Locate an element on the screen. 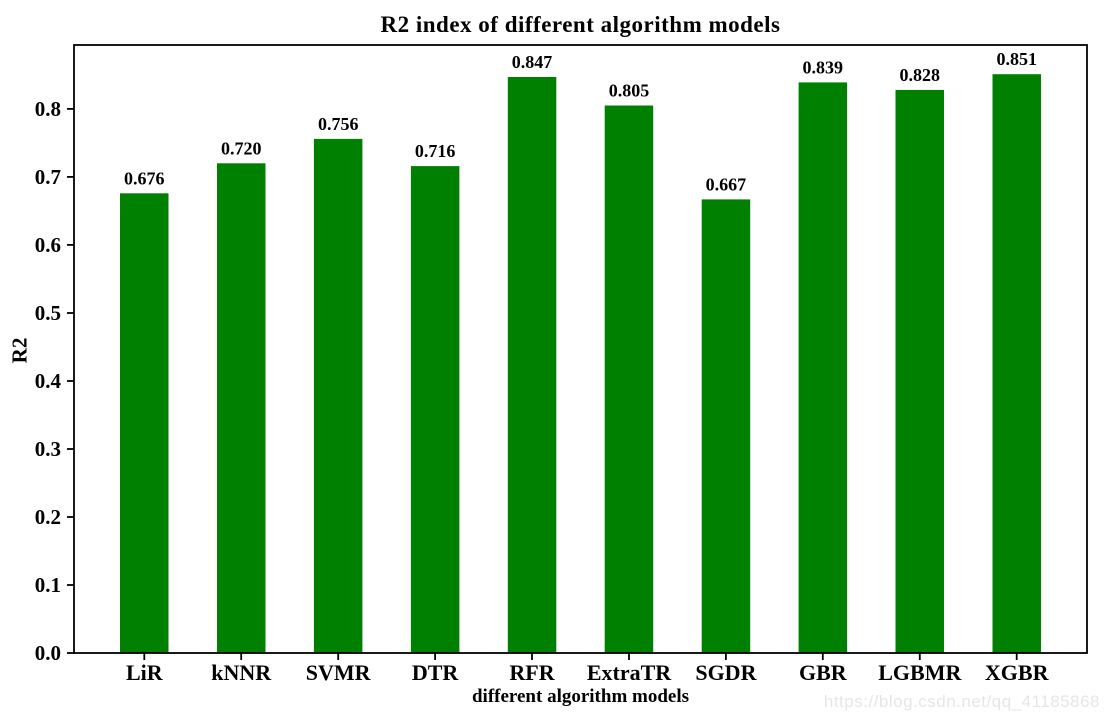  bar-value-label: 0.828 is located at coordinates (920, 75).